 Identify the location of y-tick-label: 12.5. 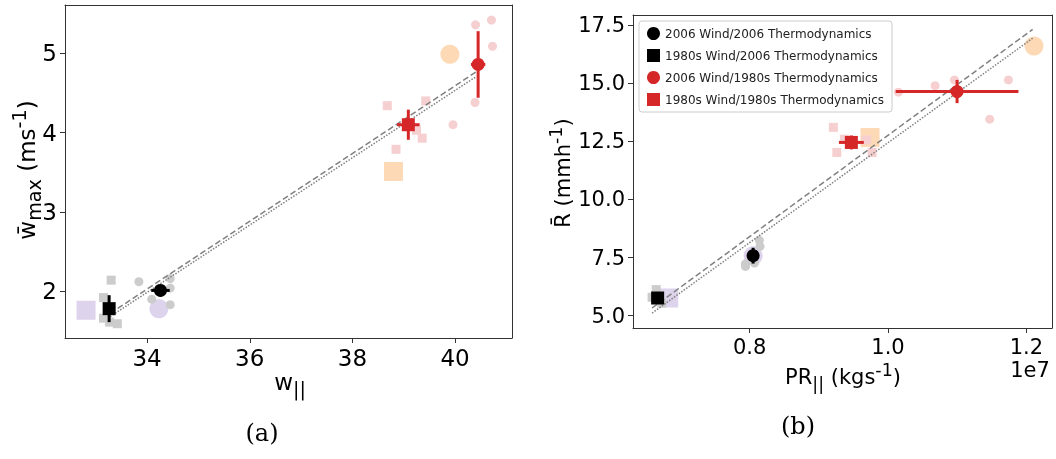
(601, 141).